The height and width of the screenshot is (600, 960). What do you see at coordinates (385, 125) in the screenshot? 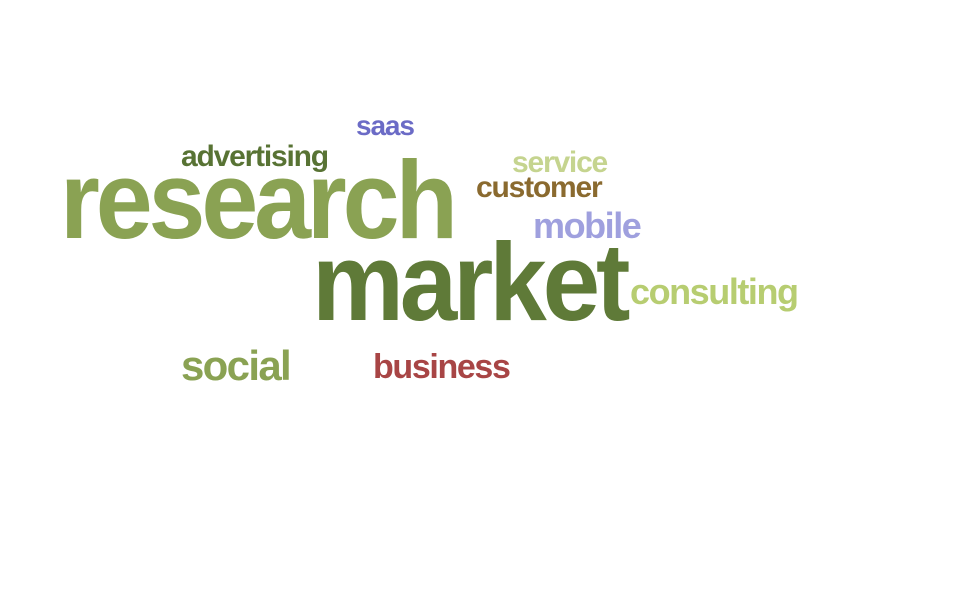
I see `word-saas: saas` at bounding box center [385, 125].